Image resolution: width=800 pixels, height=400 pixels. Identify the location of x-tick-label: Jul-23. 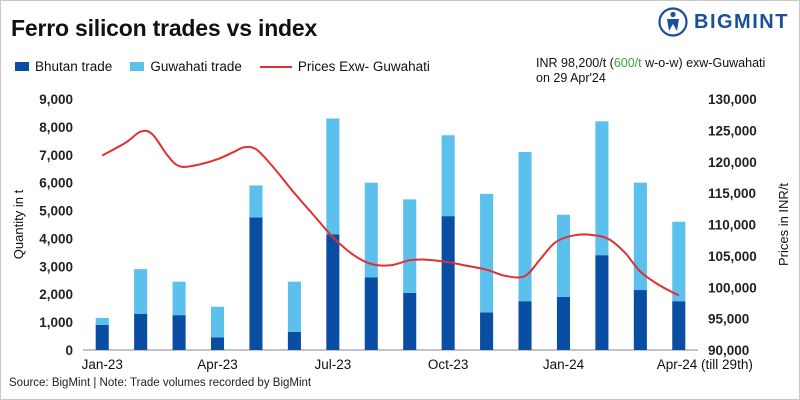
(332, 364).